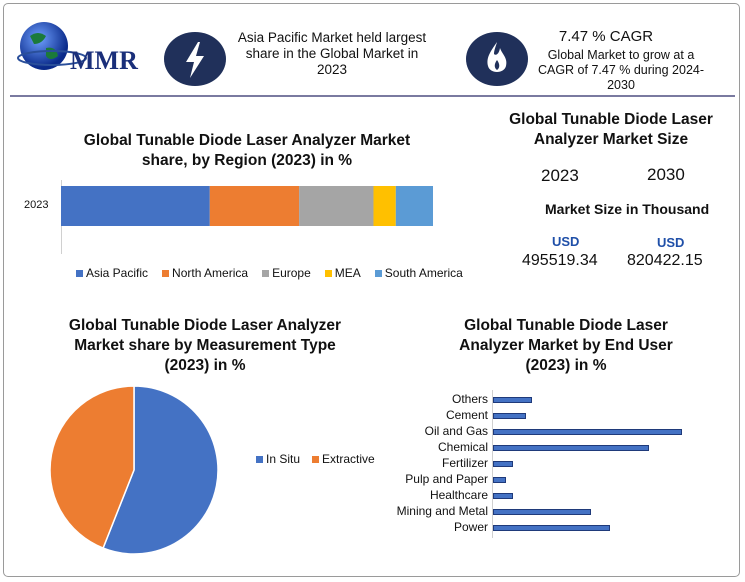 This screenshot has height=582, width=745. What do you see at coordinates (195, 59) in the screenshot?
I see `lightning-icon` at bounding box center [195, 59].